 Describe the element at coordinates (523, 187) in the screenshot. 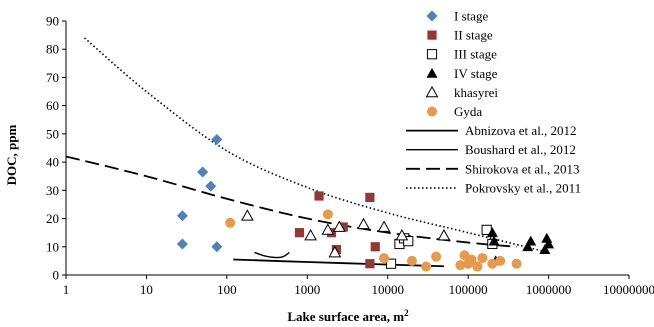

I see `legend-label: Pokrovsky et al., 2011` at that location.